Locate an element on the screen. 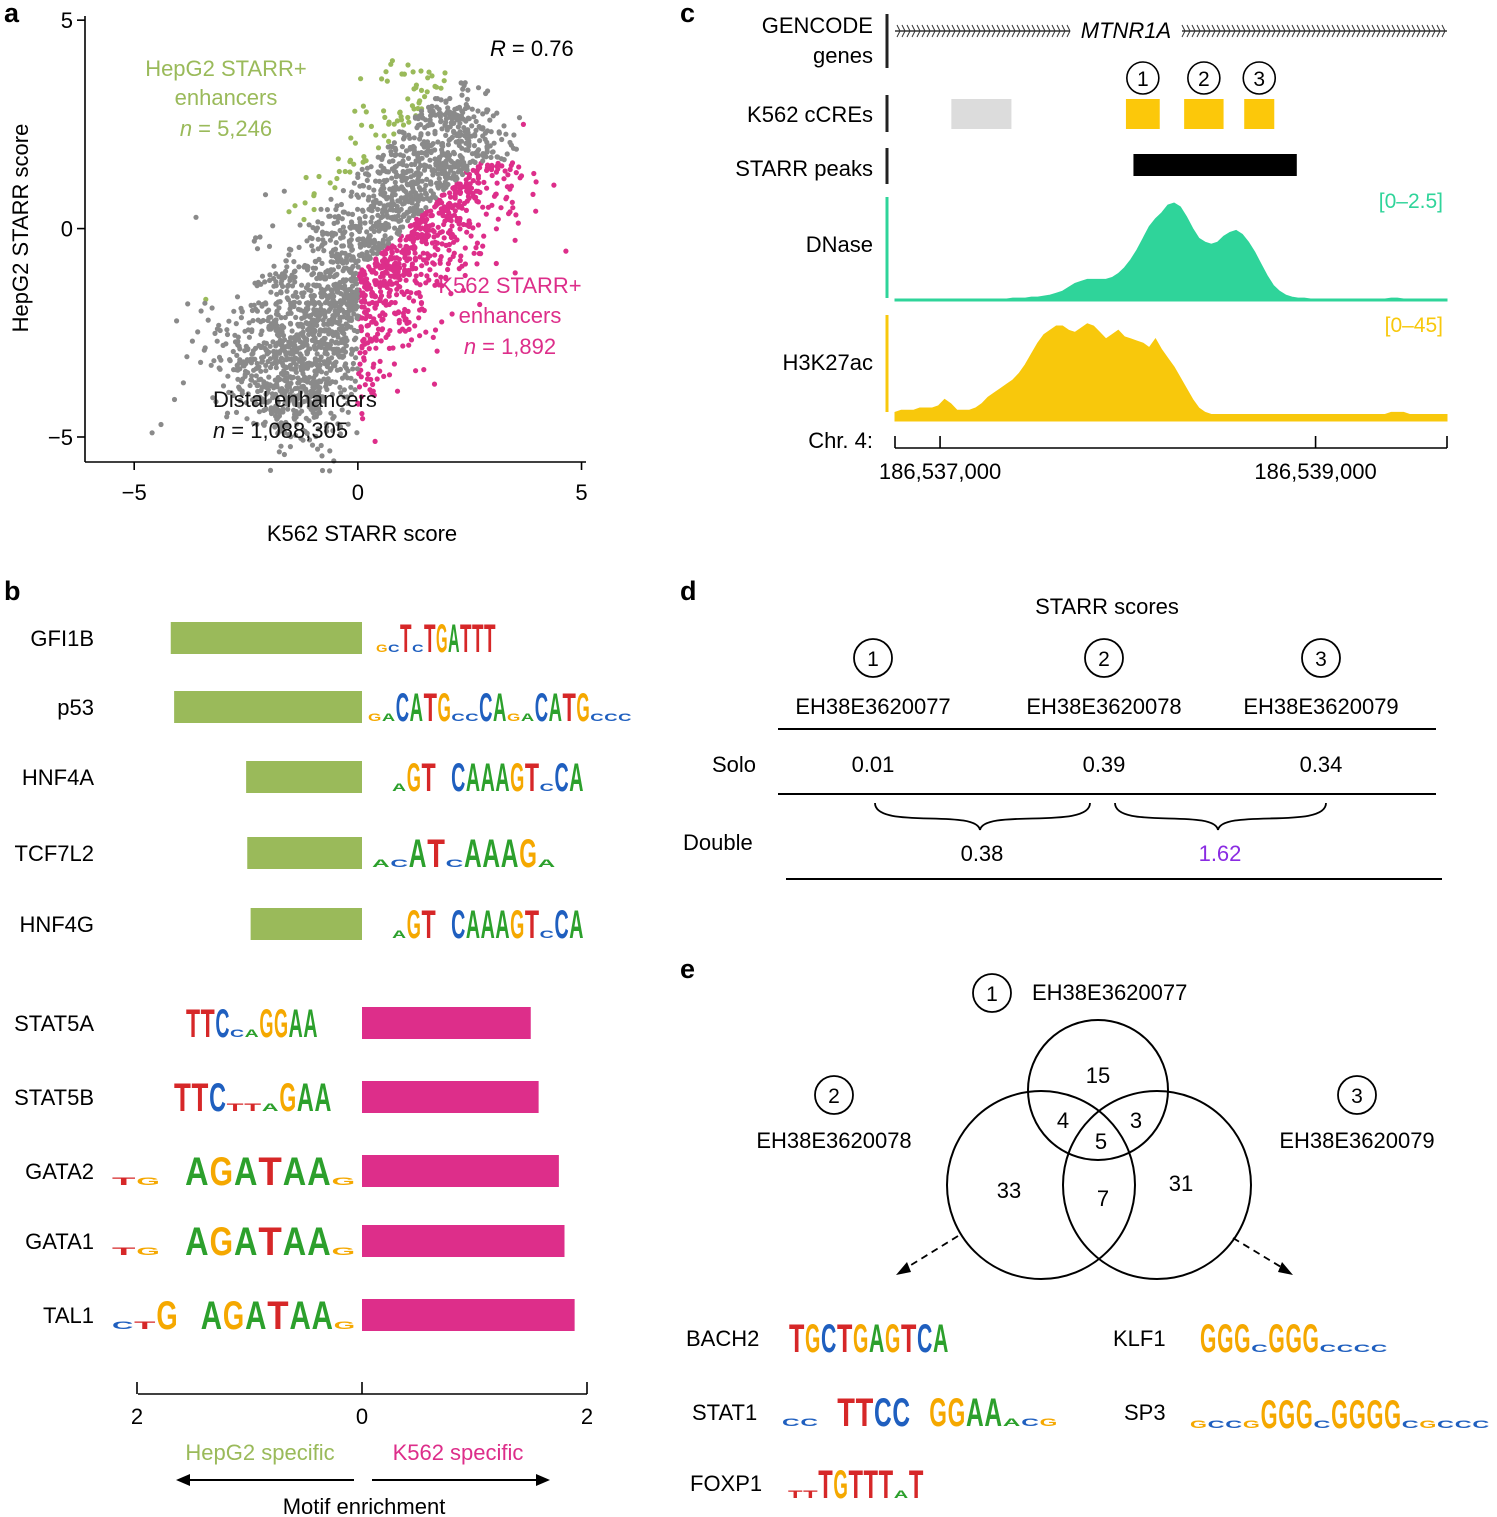 The height and width of the screenshot is (1517, 1497). h3k27ac-signal is located at coordinates (1171, 372).